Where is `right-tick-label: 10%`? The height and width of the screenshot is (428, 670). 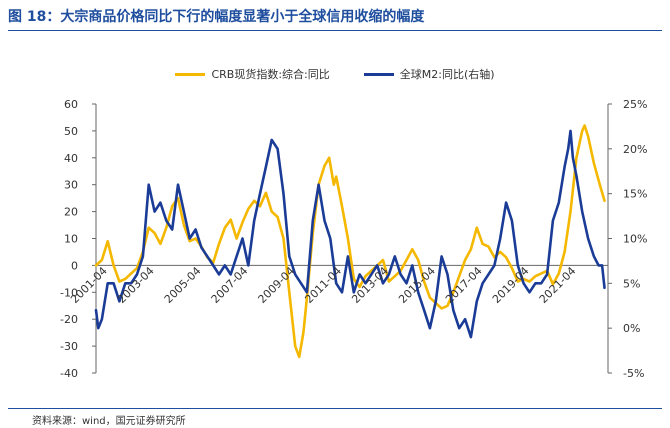
right-tick-label: 10% is located at coordinates (635, 239).